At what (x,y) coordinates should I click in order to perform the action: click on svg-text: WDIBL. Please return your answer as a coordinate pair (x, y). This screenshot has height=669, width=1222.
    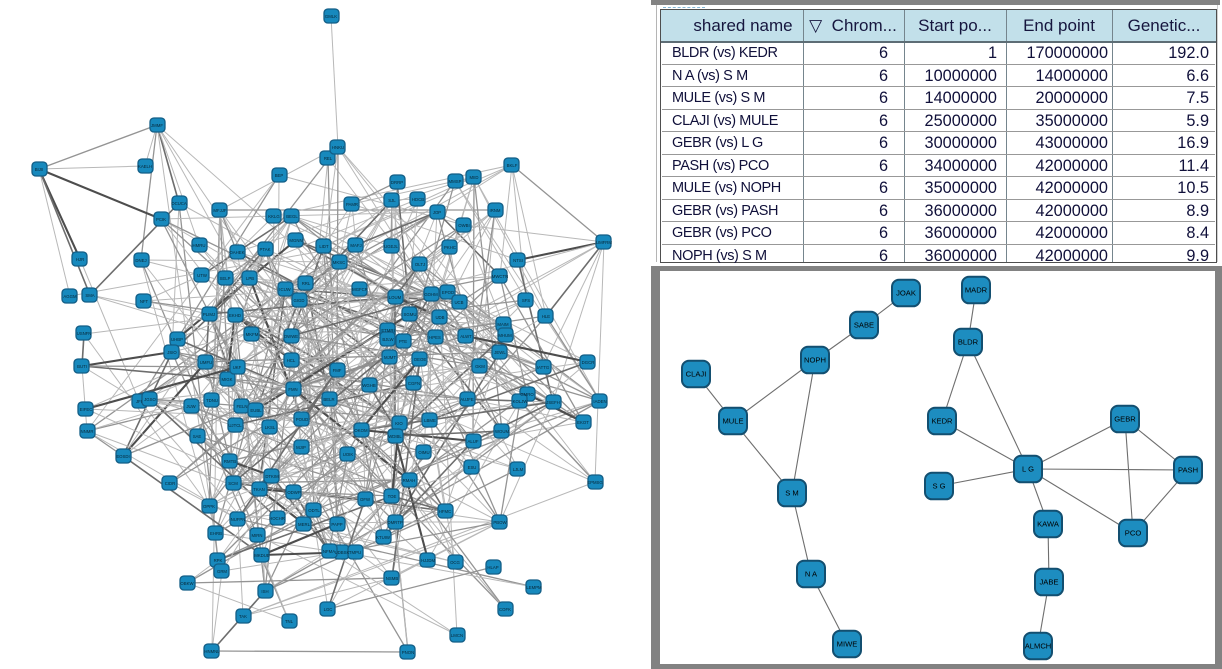
    Looking at the image, I should click on (395, 436).